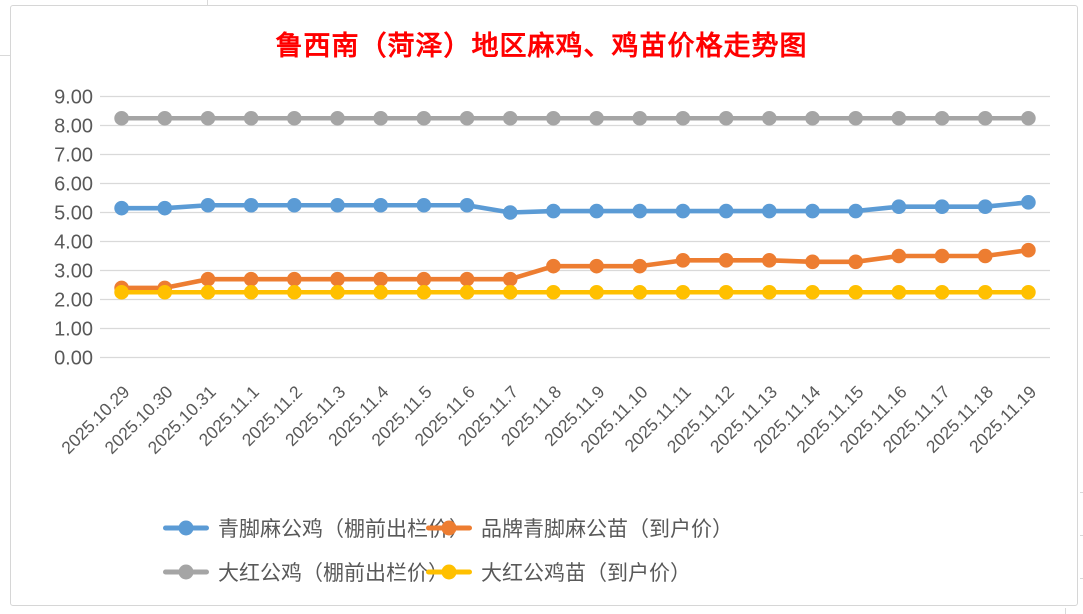 This screenshot has width=1083, height=614. What do you see at coordinates (73, 156) in the screenshot?
I see `y-axis-tick-label: 7.00` at bounding box center [73, 156].